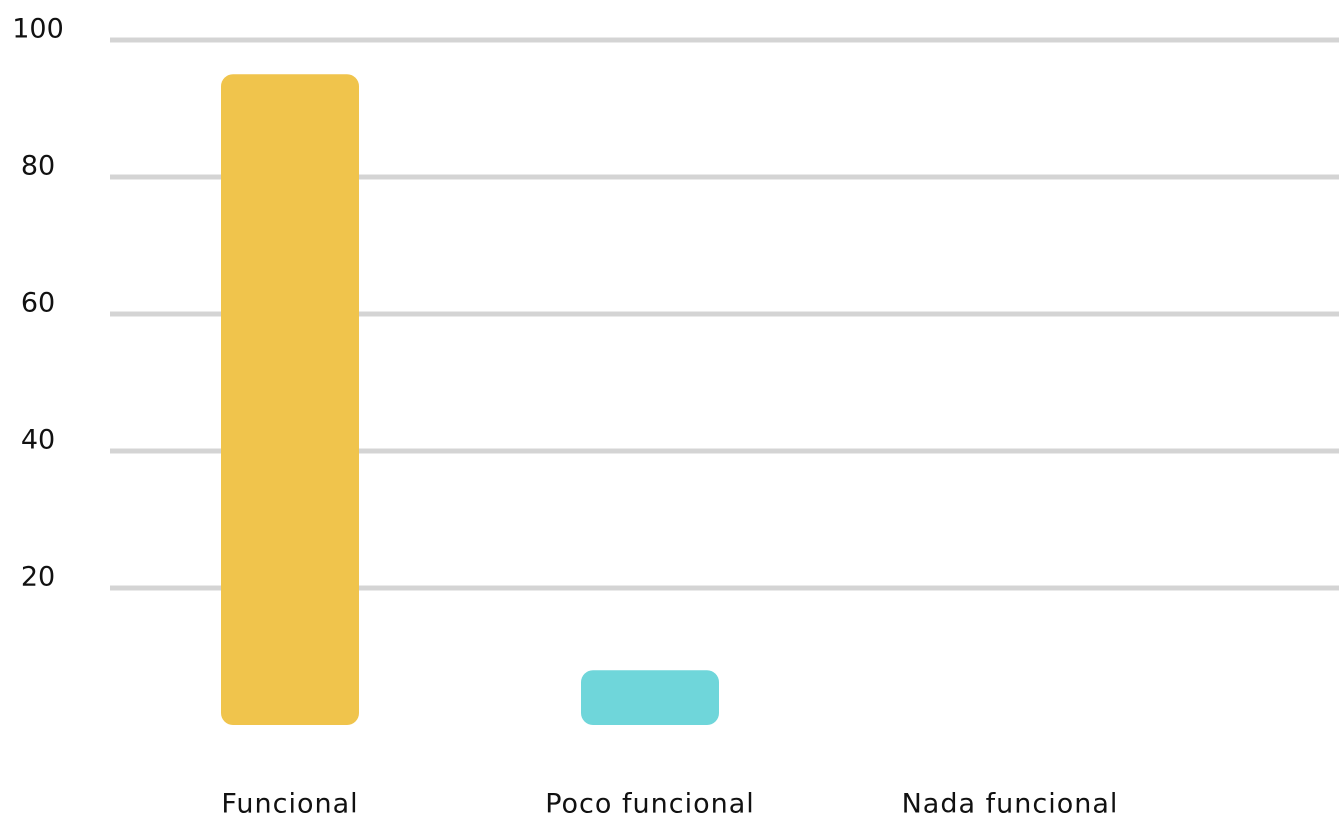 This screenshot has height=818, width=1339. What do you see at coordinates (38, 440) in the screenshot?
I see `y-tick-label: 40` at bounding box center [38, 440].